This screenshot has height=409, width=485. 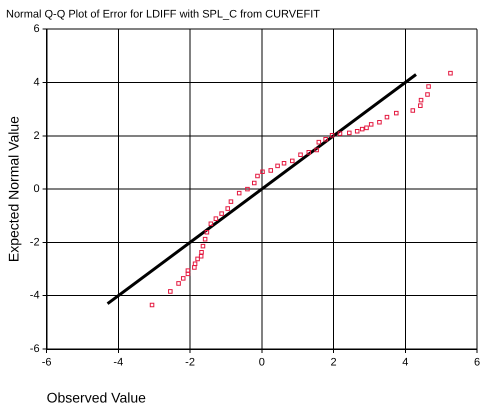 I want to click on y-tick-label: 6, so click(x=36, y=29).